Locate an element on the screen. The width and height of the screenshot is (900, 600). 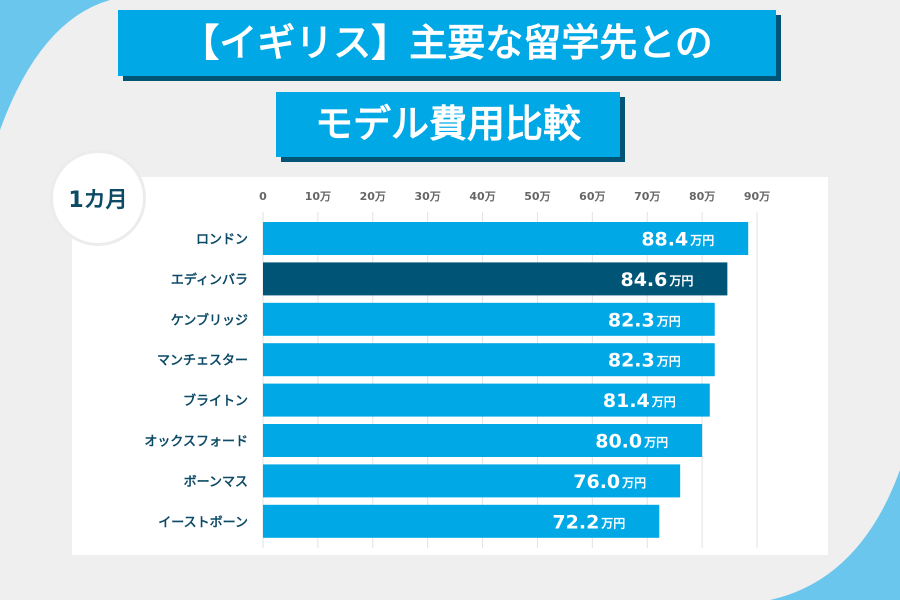
category-label: ブライトン is located at coordinates (215, 401).